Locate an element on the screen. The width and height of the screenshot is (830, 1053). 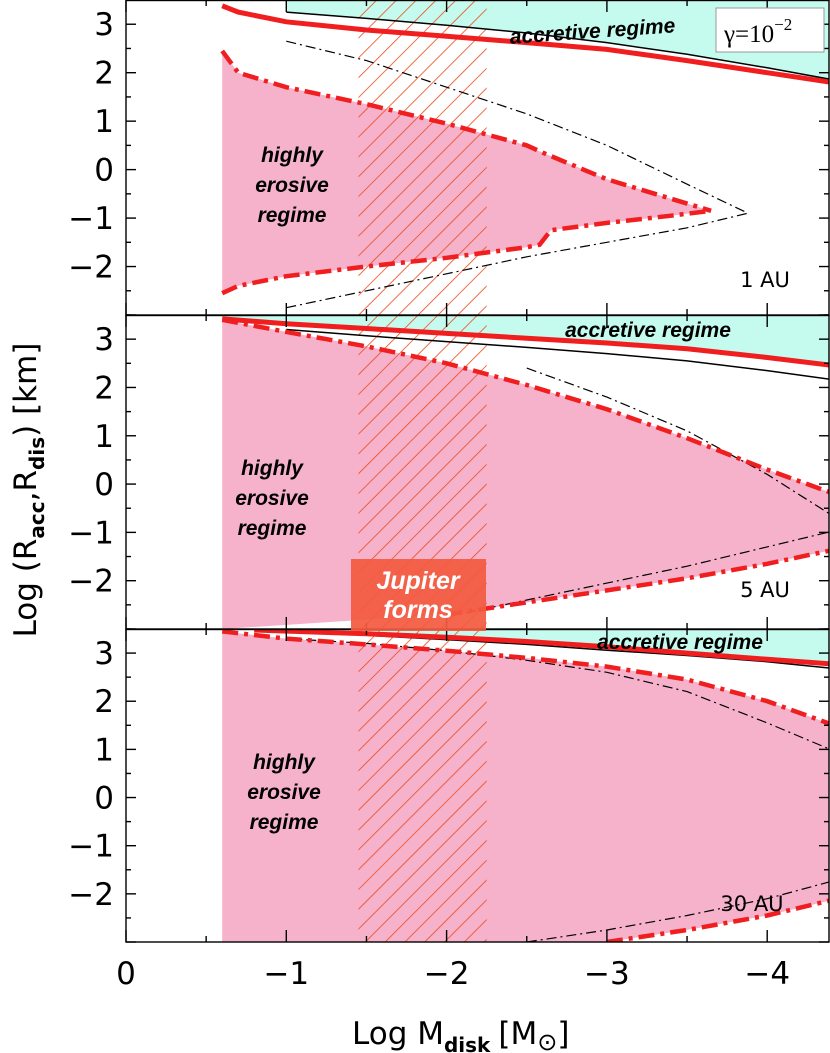
x-axis-title-unit-sym: ⊙ is located at coordinates (547, 1040).